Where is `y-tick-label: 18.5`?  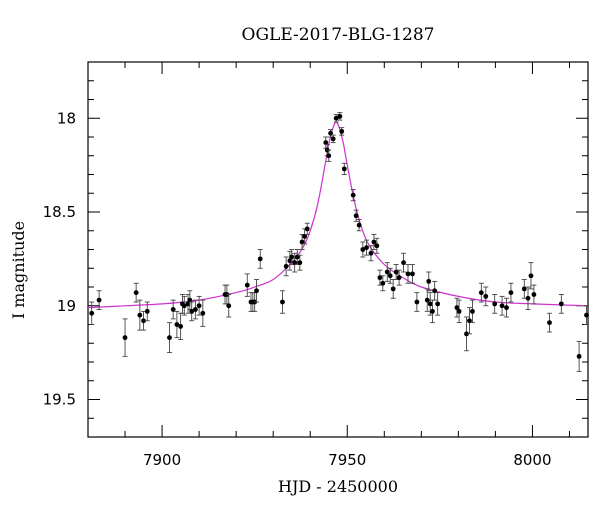
y-tick-label: 18.5 is located at coordinates (59, 212).